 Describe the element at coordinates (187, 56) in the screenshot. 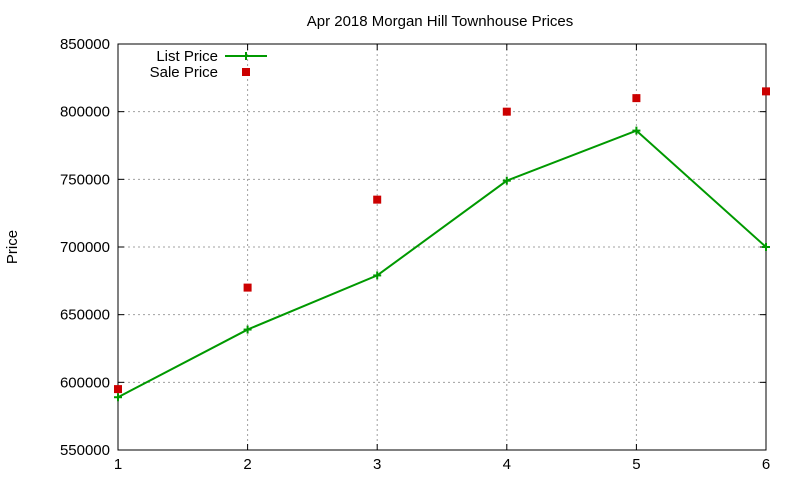

I see `legend-label: List Price` at that location.